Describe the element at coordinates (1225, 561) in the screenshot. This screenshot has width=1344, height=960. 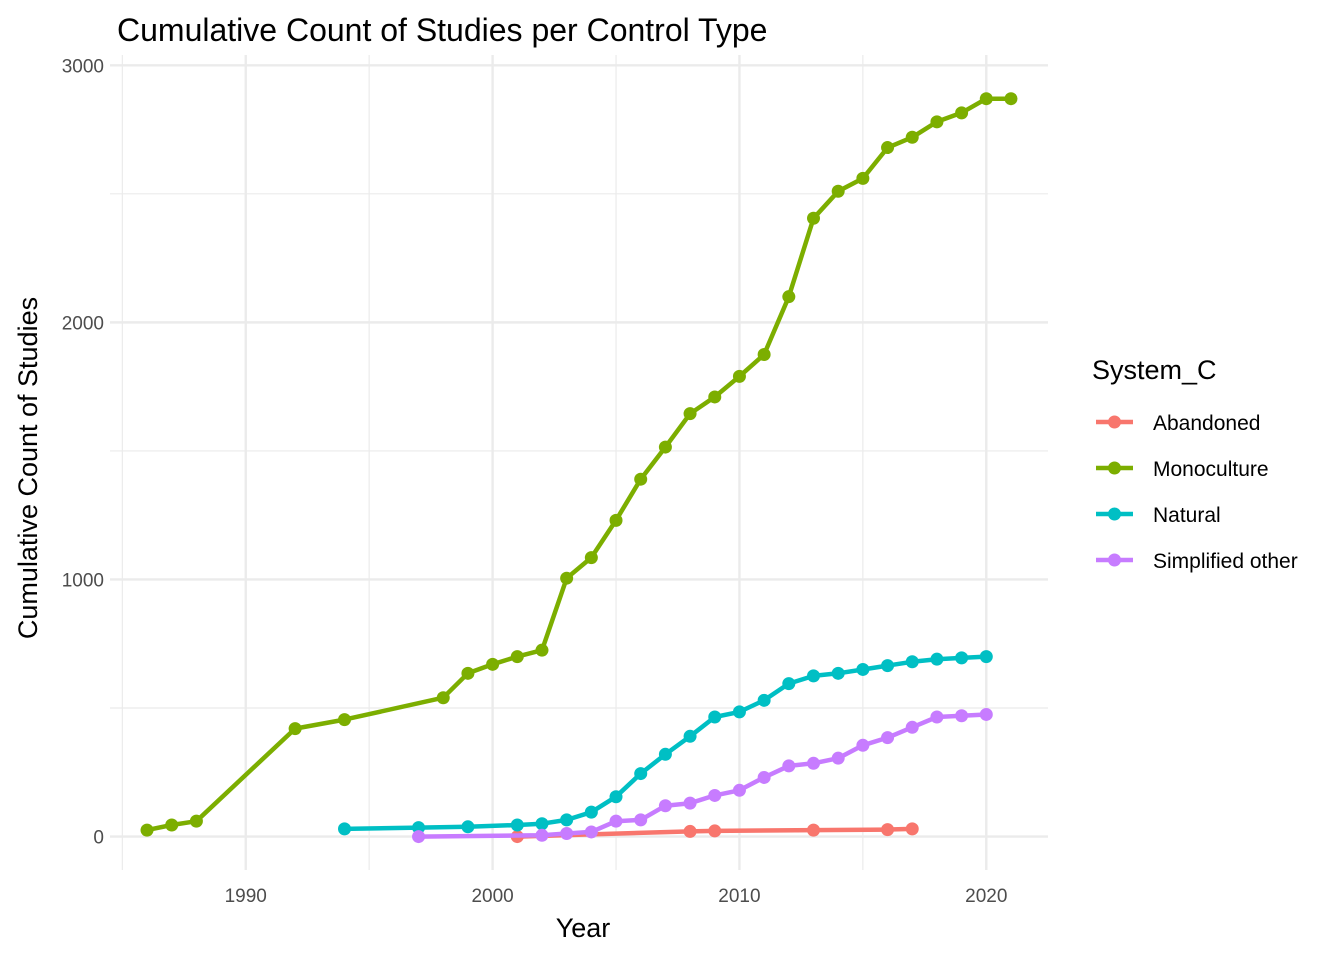
I see `legend-label: Simplified other` at that location.